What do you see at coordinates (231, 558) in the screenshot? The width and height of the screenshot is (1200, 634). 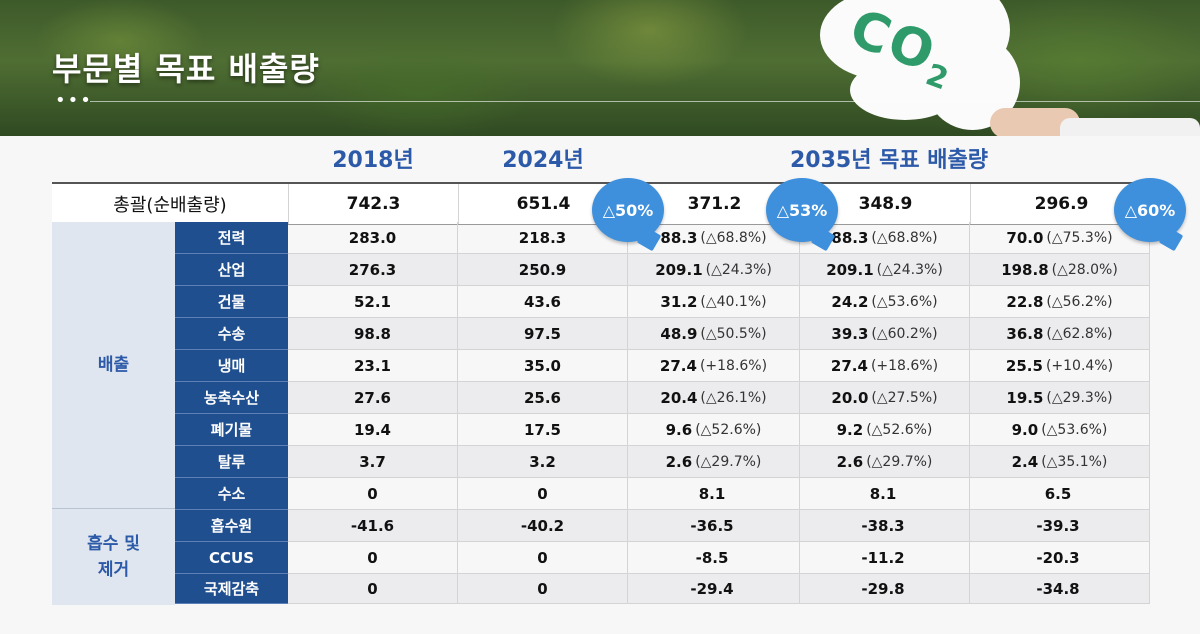 I see `row-label: CCUS` at bounding box center [231, 558].